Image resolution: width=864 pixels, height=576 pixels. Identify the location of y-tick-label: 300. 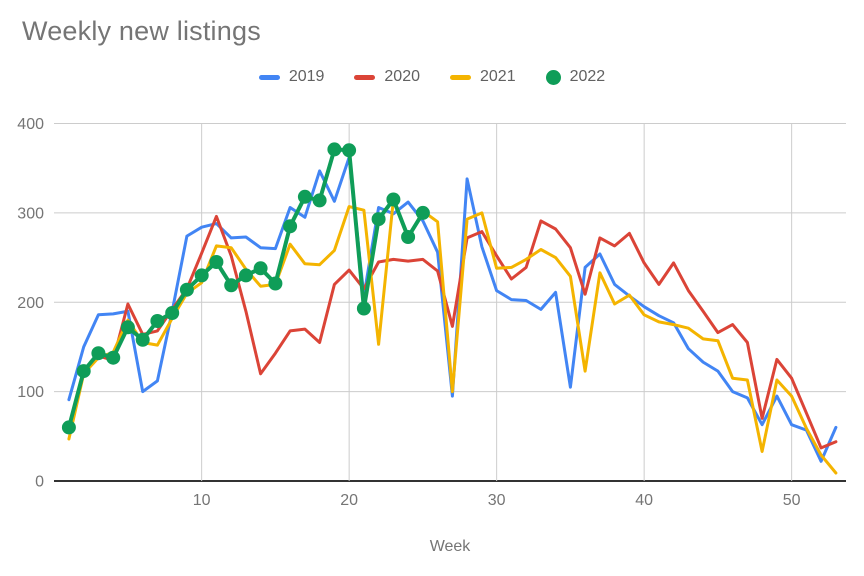
(30, 213).